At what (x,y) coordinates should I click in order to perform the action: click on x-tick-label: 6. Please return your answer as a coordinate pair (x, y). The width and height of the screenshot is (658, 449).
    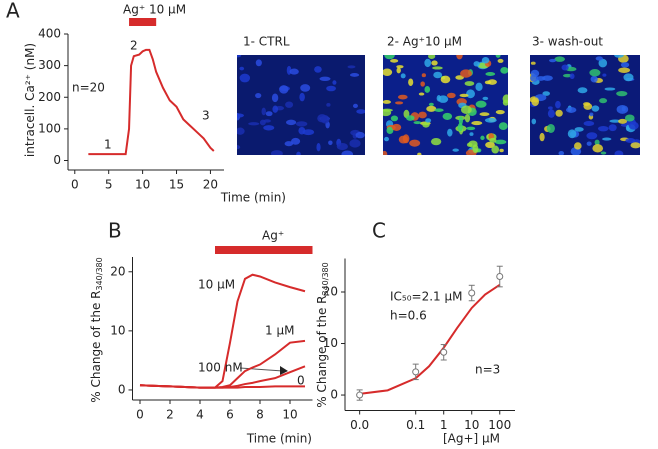
    Looking at the image, I should click on (230, 415).